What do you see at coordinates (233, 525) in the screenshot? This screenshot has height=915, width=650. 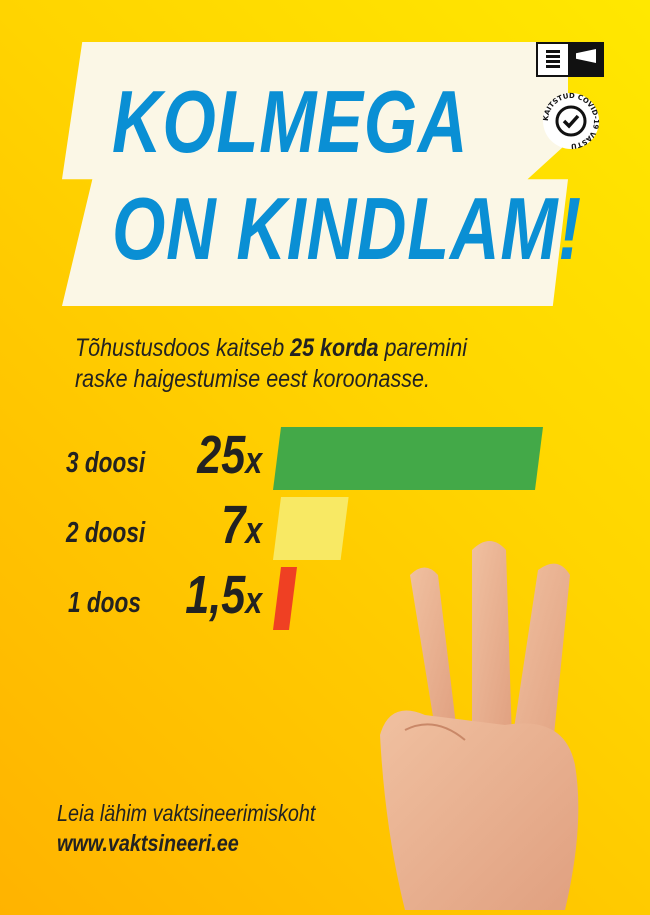 I see `value-number: 7` at bounding box center [233, 525].